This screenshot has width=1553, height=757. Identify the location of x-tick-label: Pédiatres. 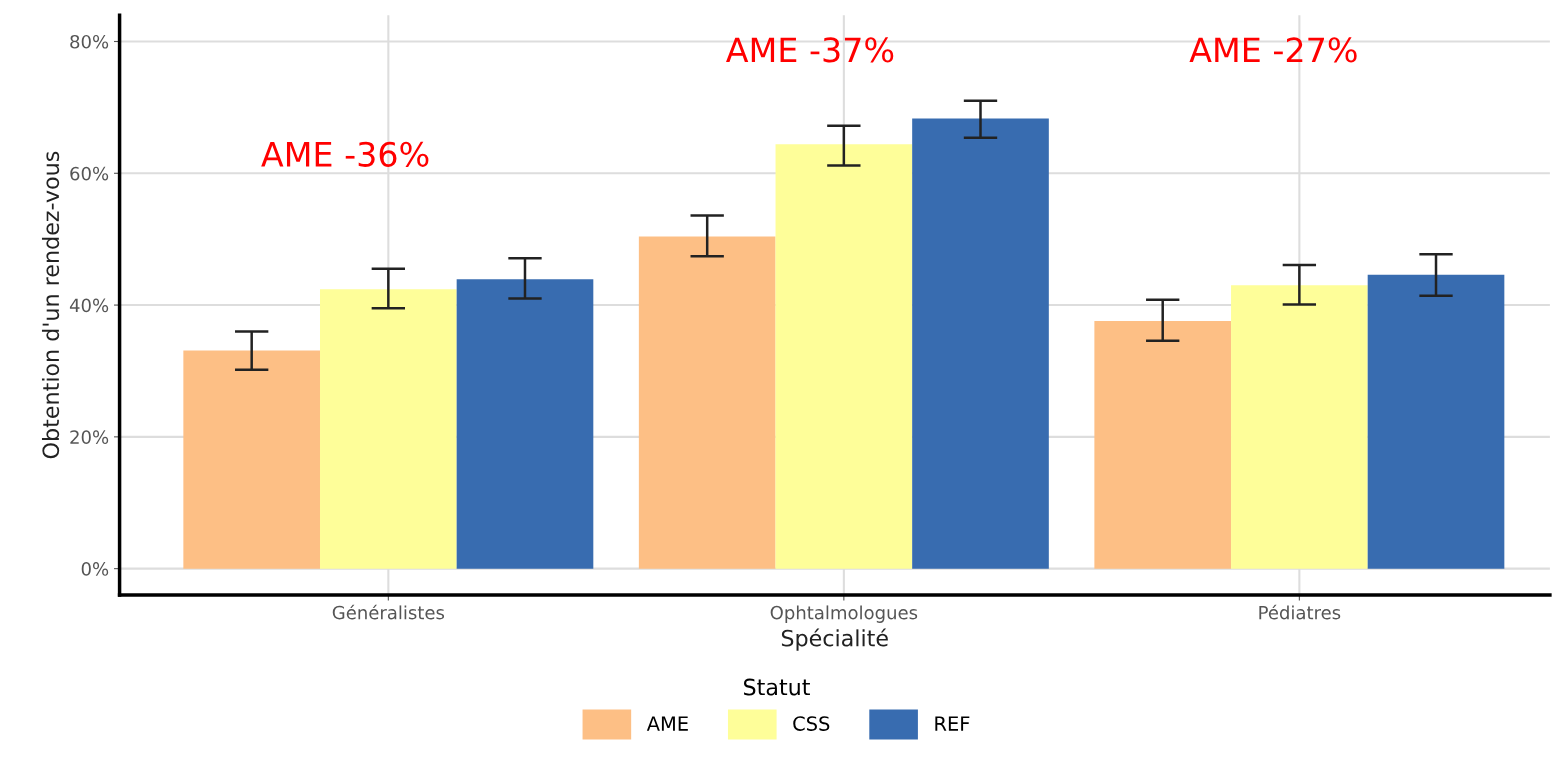
(1300, 612).